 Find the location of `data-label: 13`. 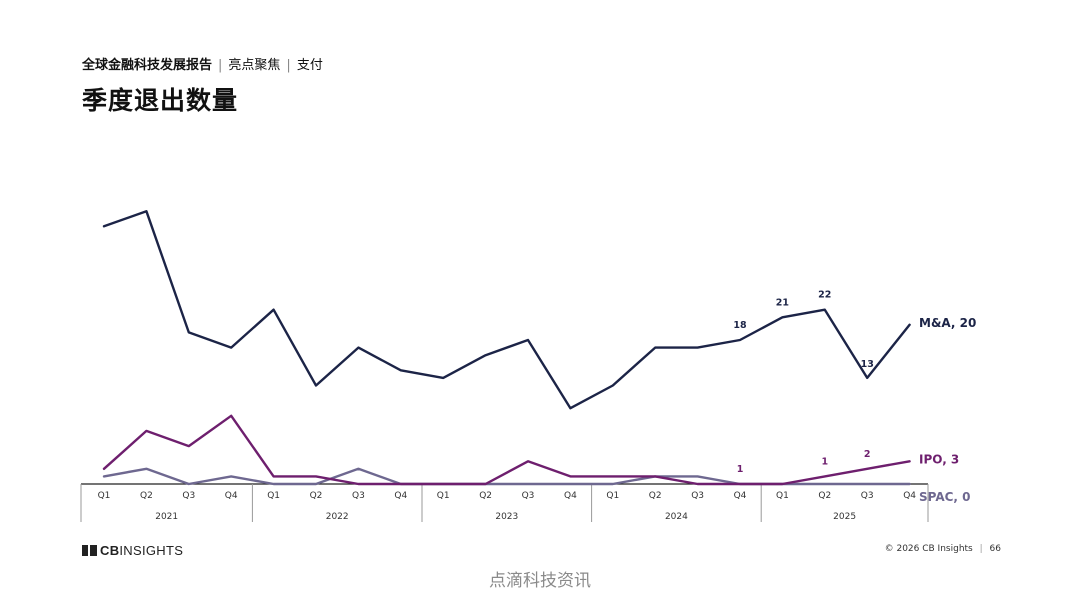

data-label: 13 is located at coordinates (867, 364).